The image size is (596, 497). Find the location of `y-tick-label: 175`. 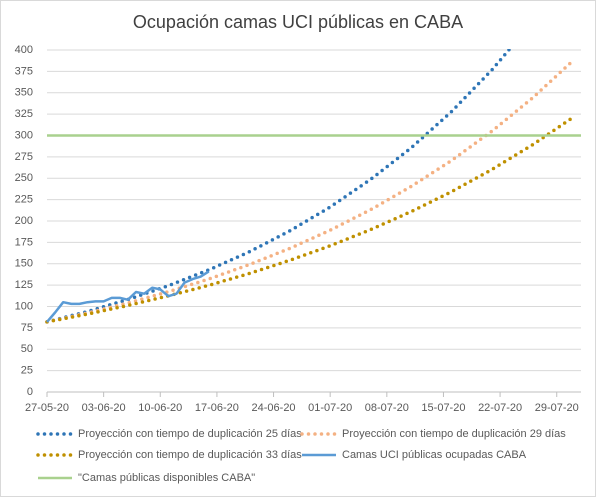

y-tick-label: 175 is located at coordinates (24, 242).